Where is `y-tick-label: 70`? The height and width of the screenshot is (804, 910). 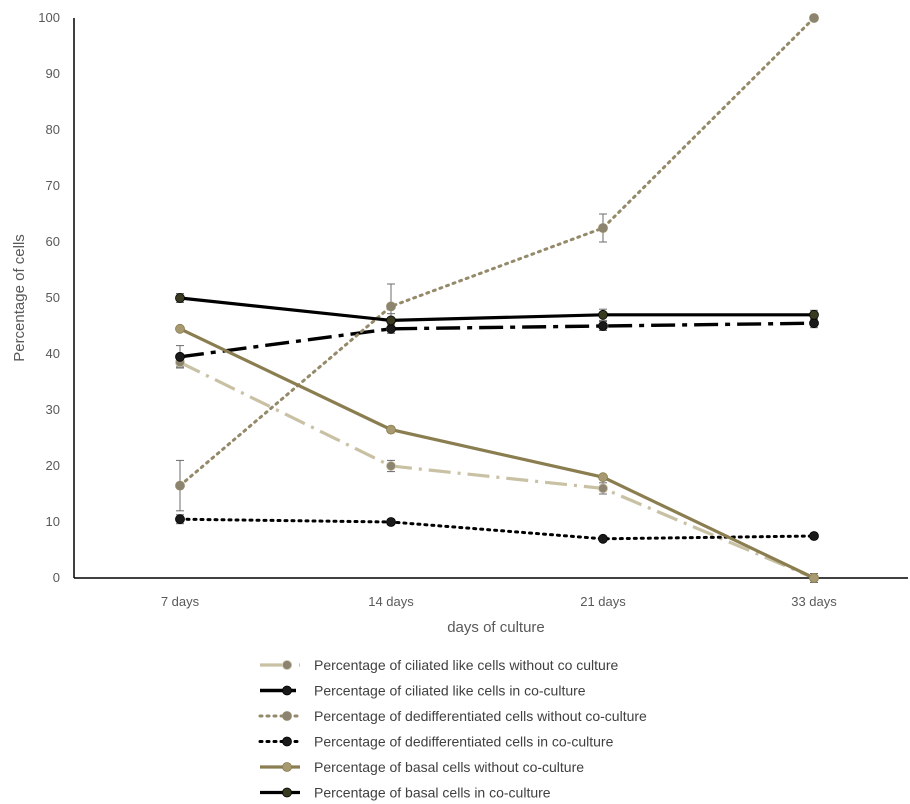
y-tick-label: 70 is located at coordinates (53, 185).